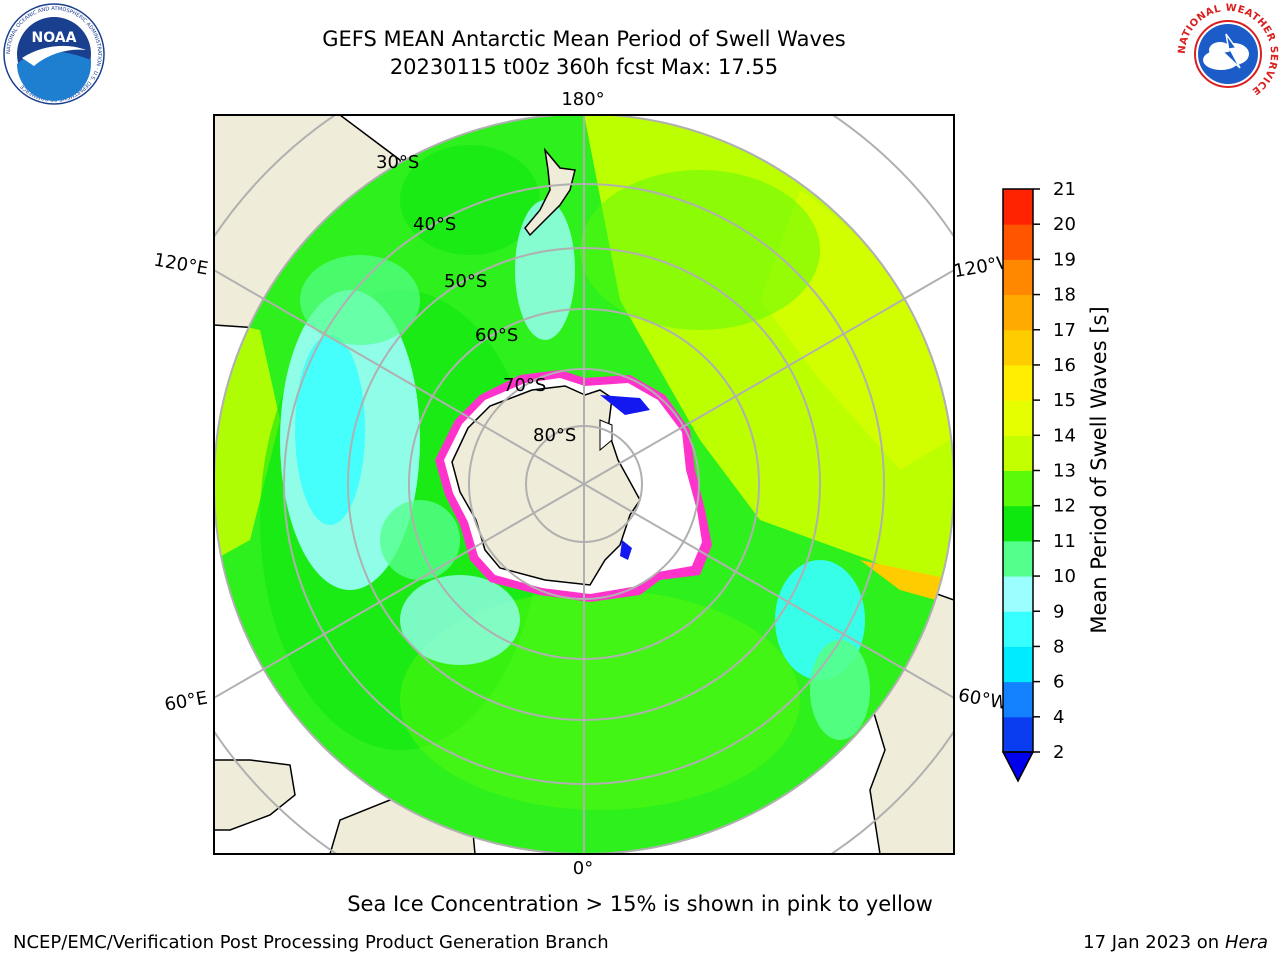  What do you see at coordinates (1058, 611) in the screenshot?
I see `colorbar-tick-label: 9` at bounding box center [1058, 611].